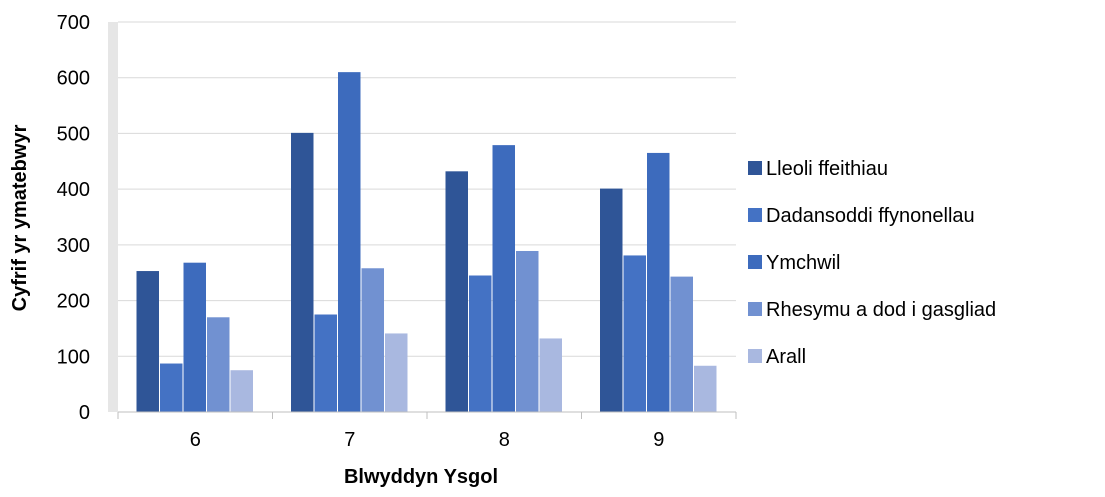  I want to click on legend-label: Rhesymu a dod i gasgliad, so click(881, 310).